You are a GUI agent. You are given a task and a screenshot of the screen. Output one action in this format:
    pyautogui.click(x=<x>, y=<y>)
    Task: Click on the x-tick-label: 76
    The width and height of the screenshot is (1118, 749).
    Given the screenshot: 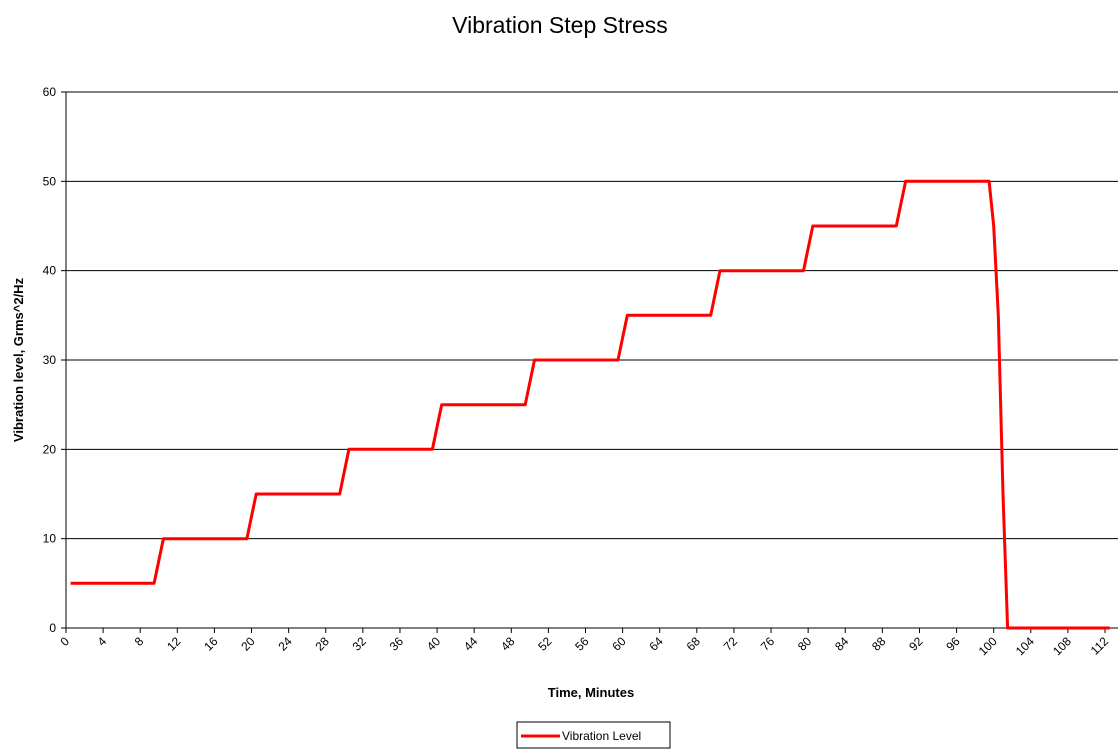 What is the action you would take?
    pyautogui.click(x=768, y=644)
    